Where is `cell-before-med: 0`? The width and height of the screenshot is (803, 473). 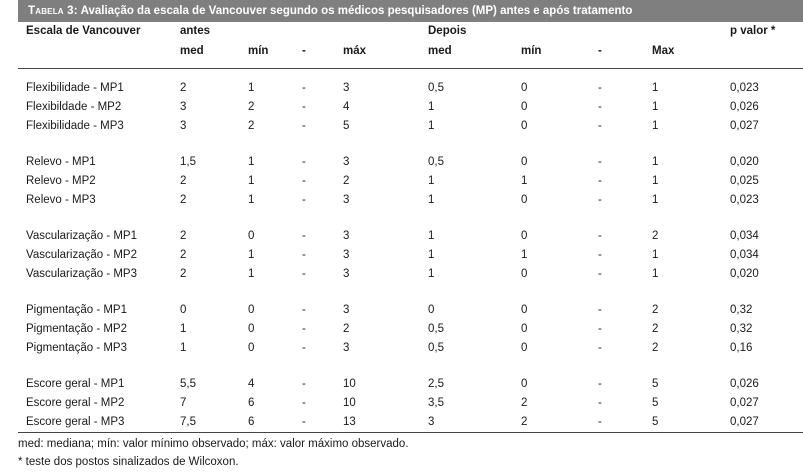
cell-before-med: 0 is located at coordinates (183, 310).